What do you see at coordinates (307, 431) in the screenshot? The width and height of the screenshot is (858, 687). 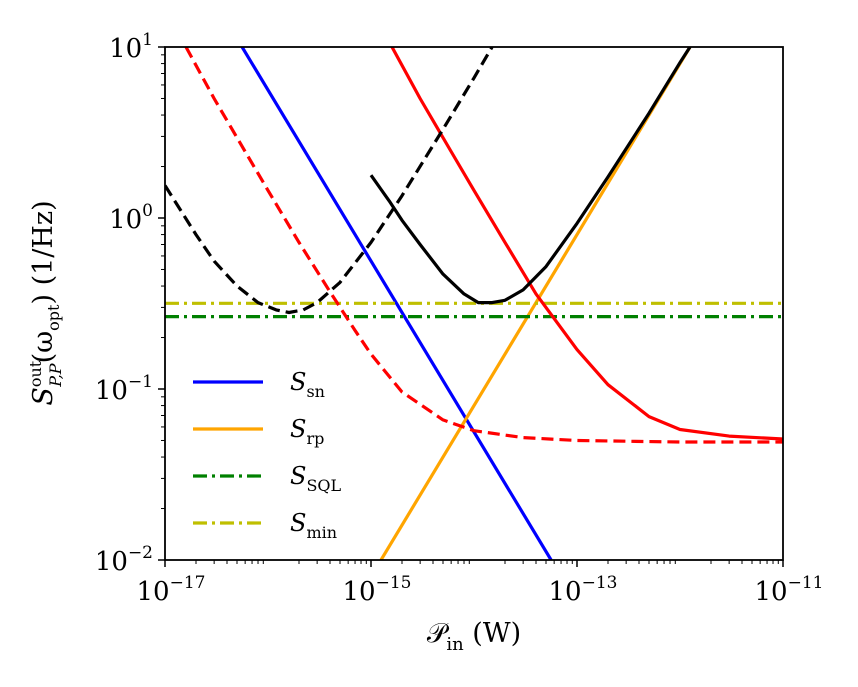 I see `legend-label-rp: Srp` at bounding box center [307, 431].